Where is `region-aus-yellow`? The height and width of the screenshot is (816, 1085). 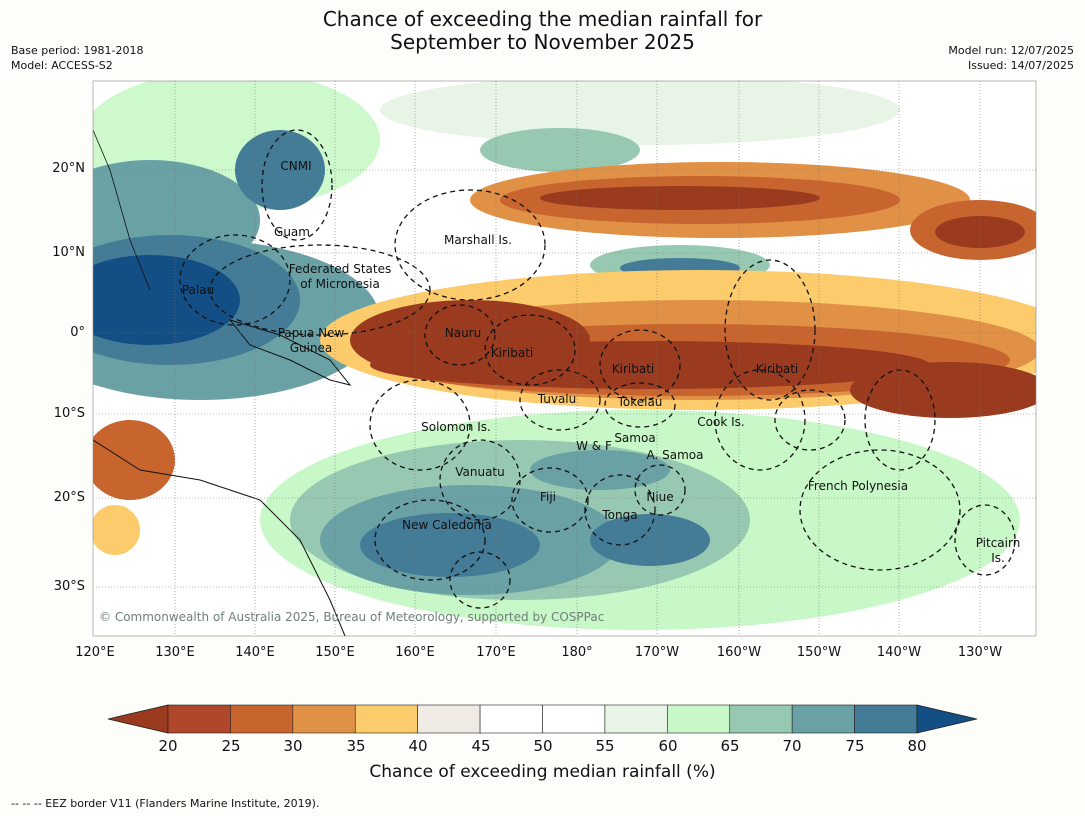 region-aus-yellow is located at coordinates (116, 530).